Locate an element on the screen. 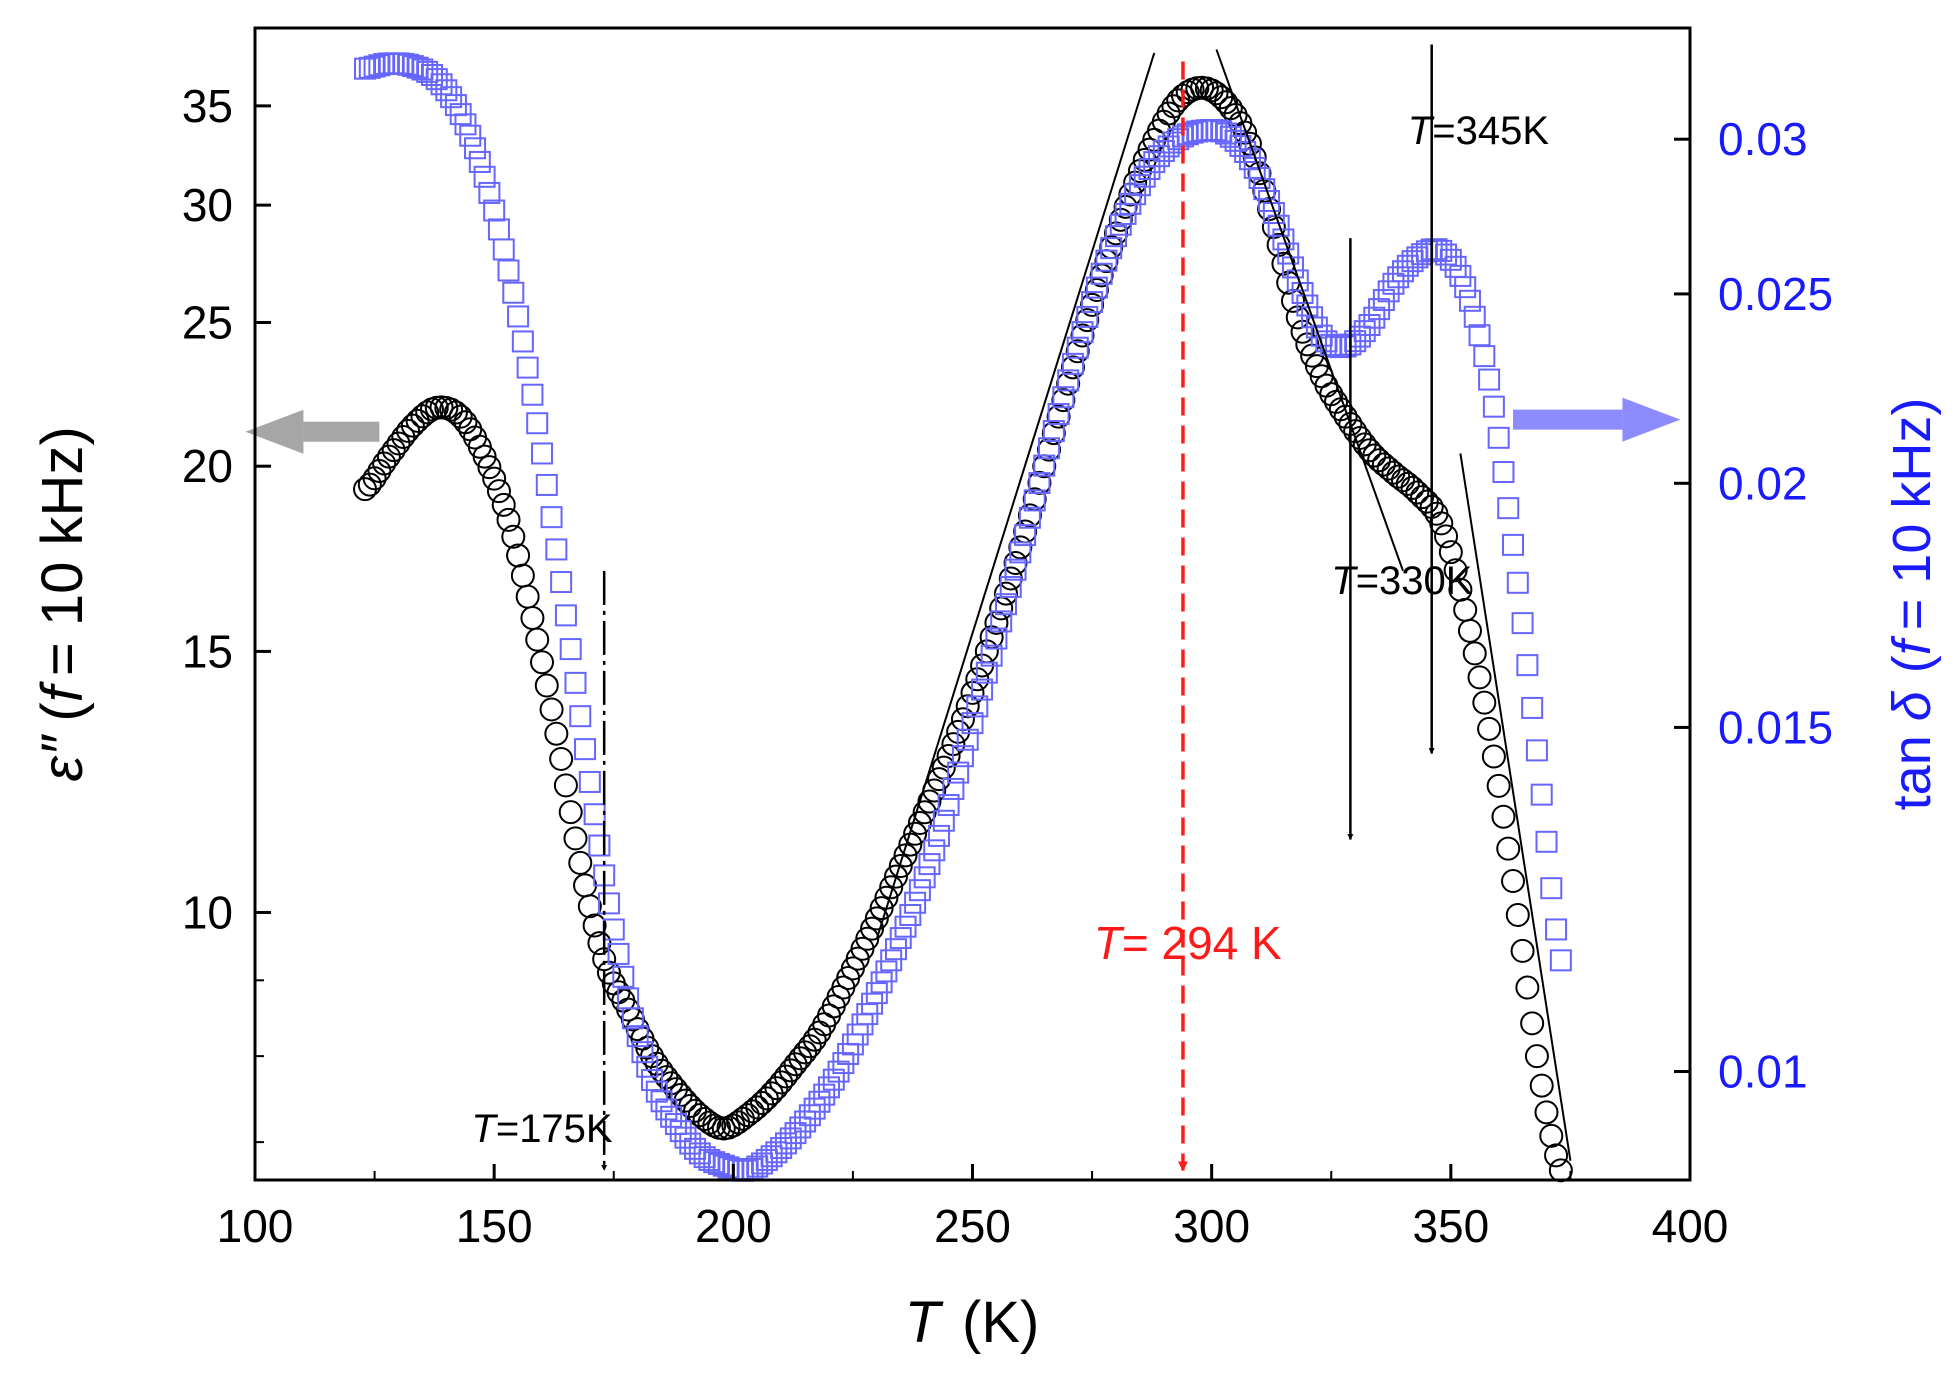 This screenshot has height=1382, width=1960. x-tick-label: 250 is located at coordinates (972, 1226).